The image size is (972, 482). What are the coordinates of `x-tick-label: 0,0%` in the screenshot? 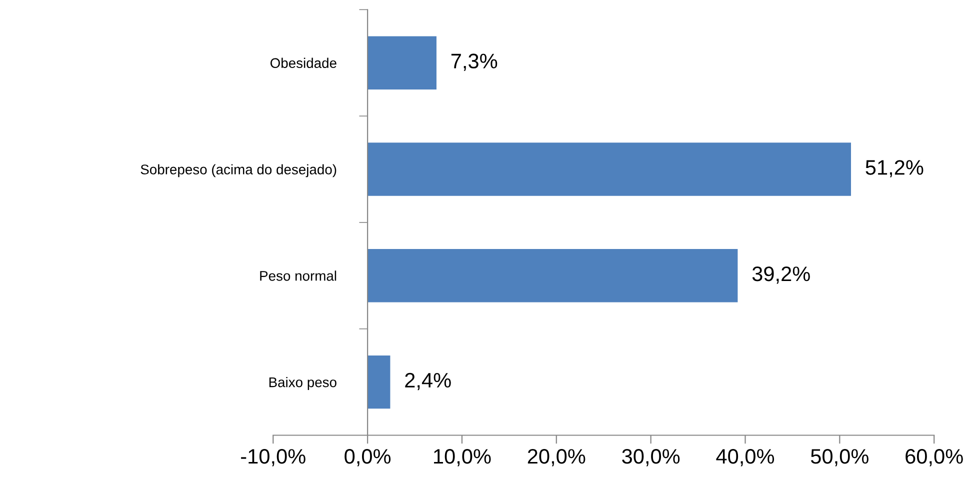 It's located at (367, 457).